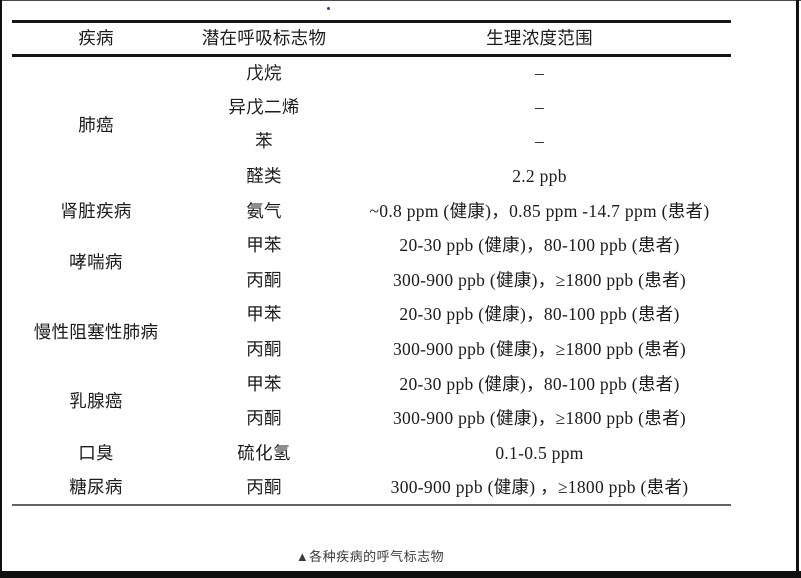 The height and width of the screenshot is (578, 801). Describe the element at coordinates (264, 452) in the screenshot. I see `marker-cell: 硫化氢` at that location.